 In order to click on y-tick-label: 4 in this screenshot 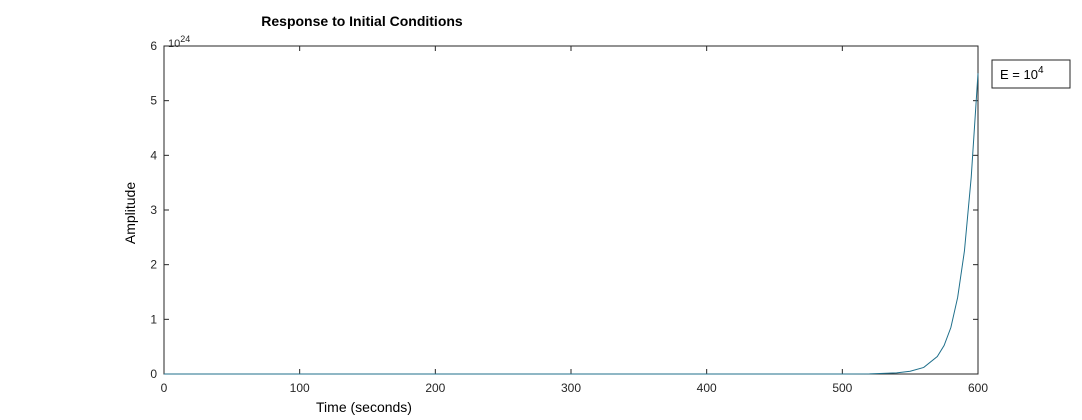, I will do `click(153, 155)`.